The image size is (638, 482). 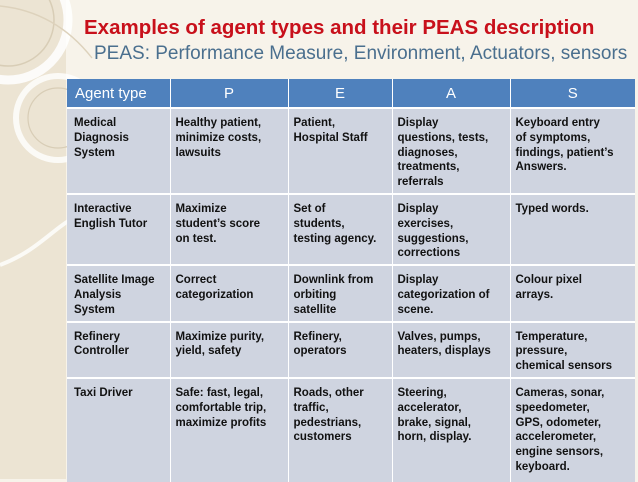 I want to click on table-header-row: Agent type P E A S, so click(x=351, y=93).